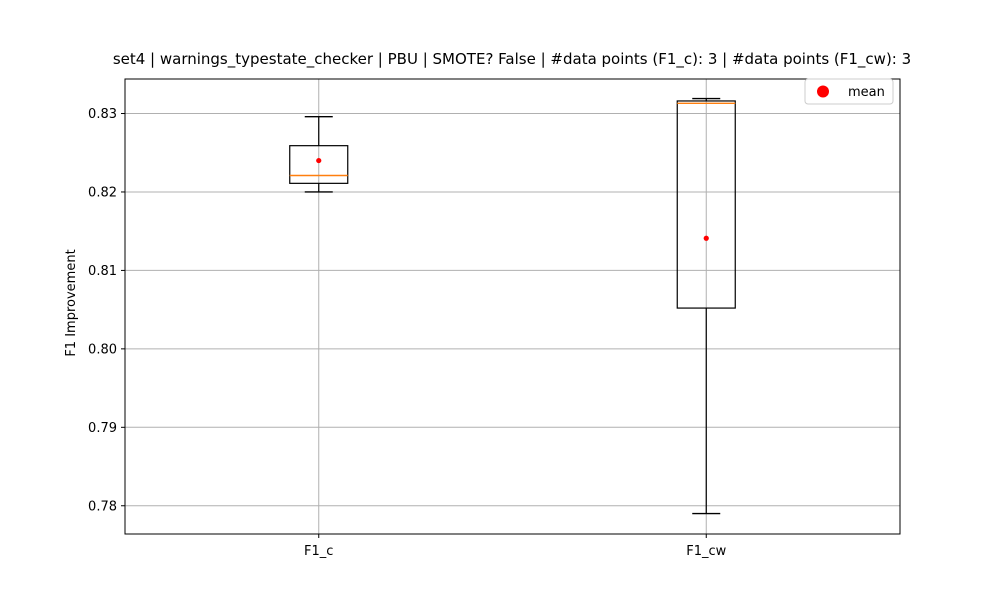 The image size is (1000, 600). I want to click on chart-legend: mean, so click(849, 91).